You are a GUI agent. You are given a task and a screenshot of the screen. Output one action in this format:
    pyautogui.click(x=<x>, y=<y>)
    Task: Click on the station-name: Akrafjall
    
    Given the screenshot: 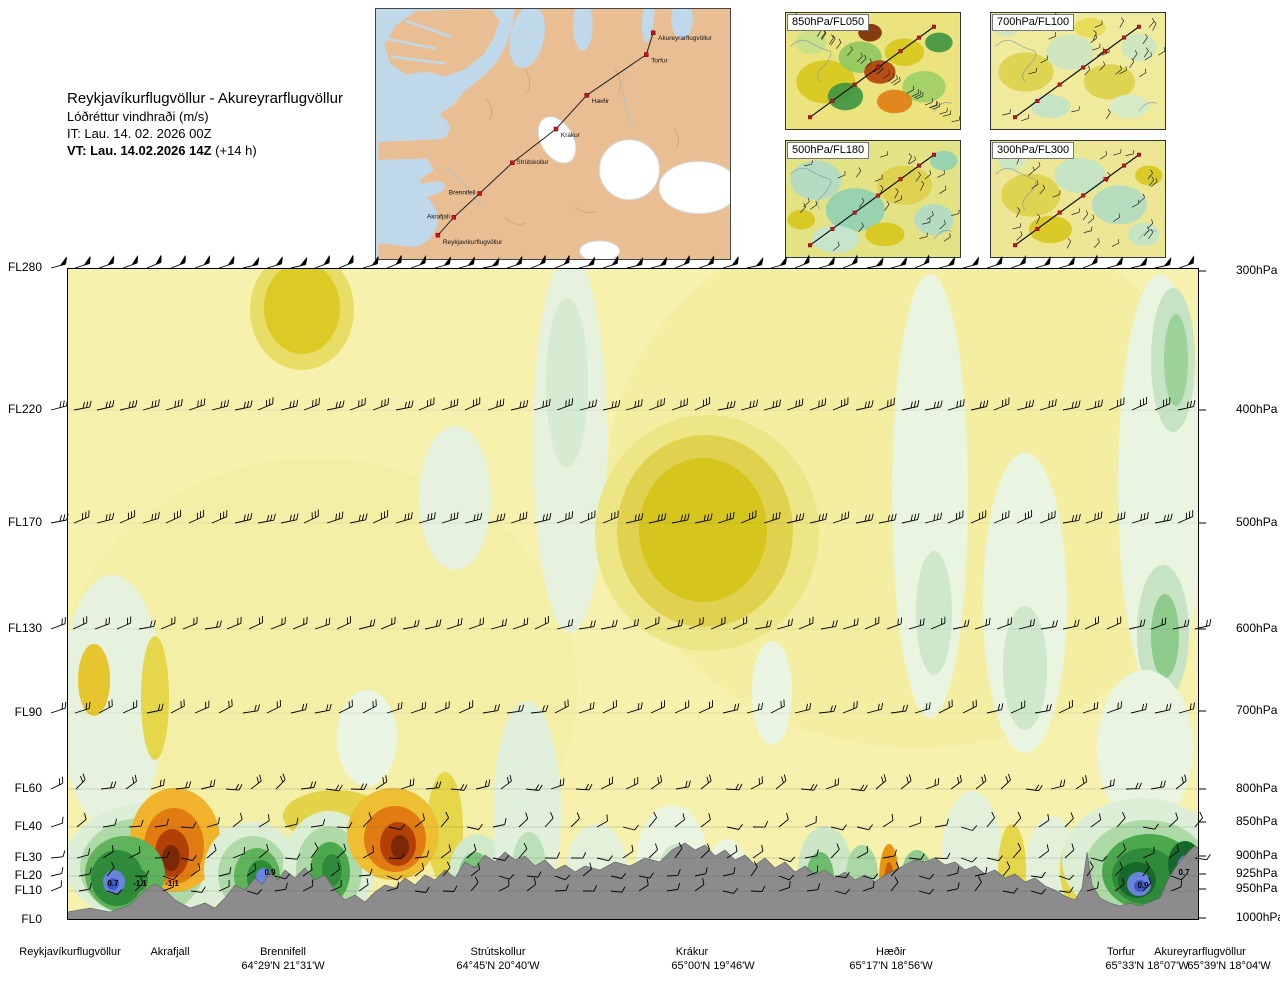 What is the action you would take?
    pyautogui.click(x=170, y=952)
    